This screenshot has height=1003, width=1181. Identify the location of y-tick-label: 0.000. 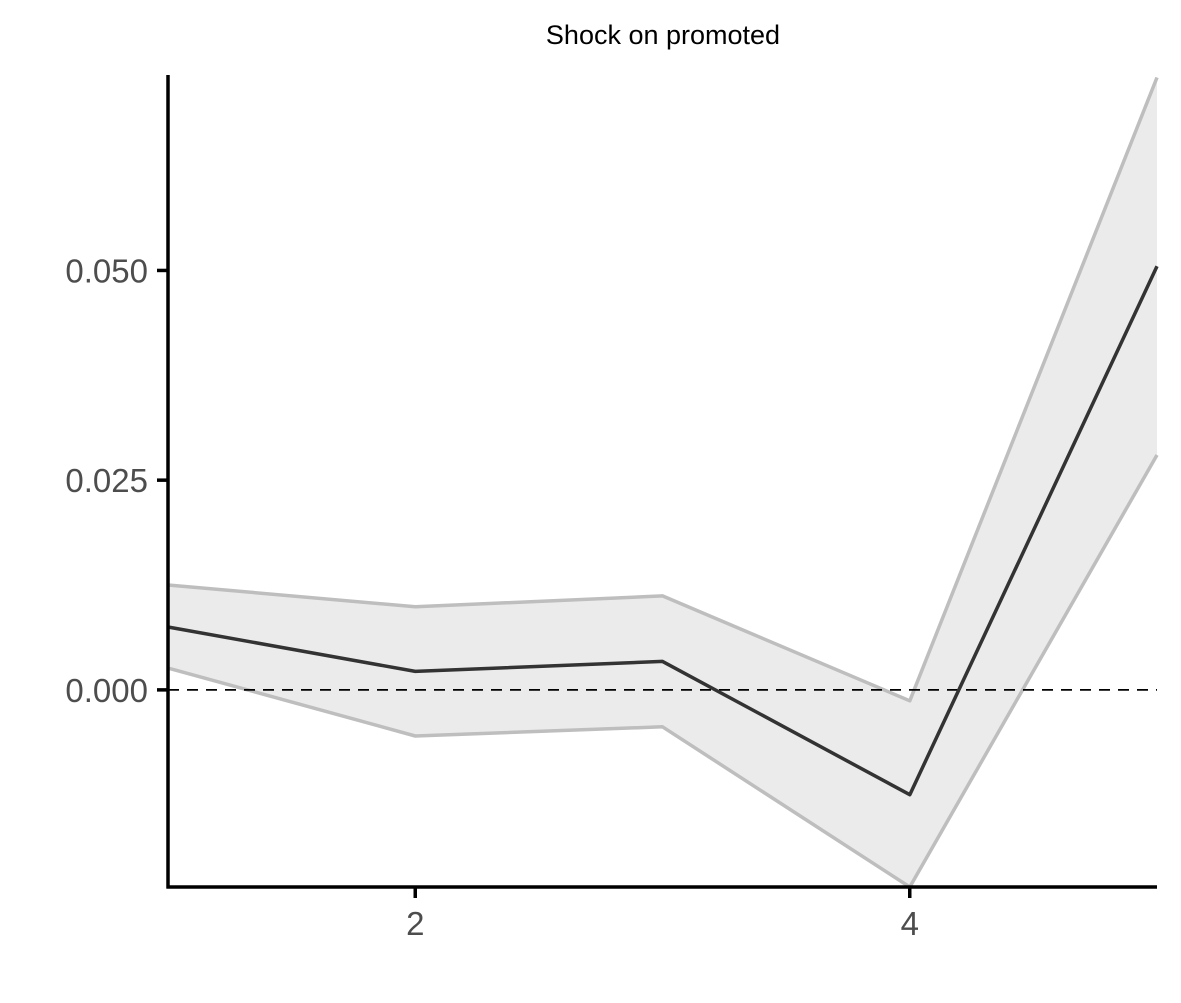
(106, 690).